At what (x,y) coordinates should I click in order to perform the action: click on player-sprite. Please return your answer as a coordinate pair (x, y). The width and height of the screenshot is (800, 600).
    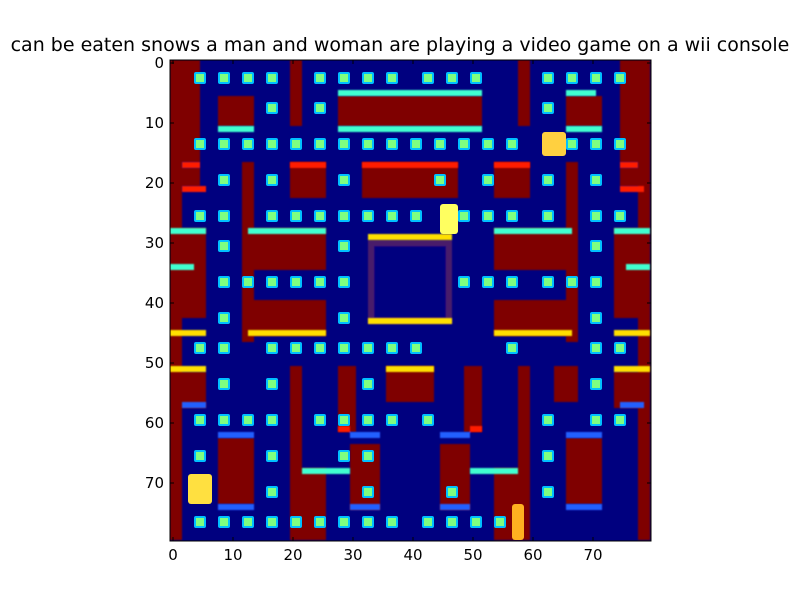
    Looking at the image, I should click on (449, 219).